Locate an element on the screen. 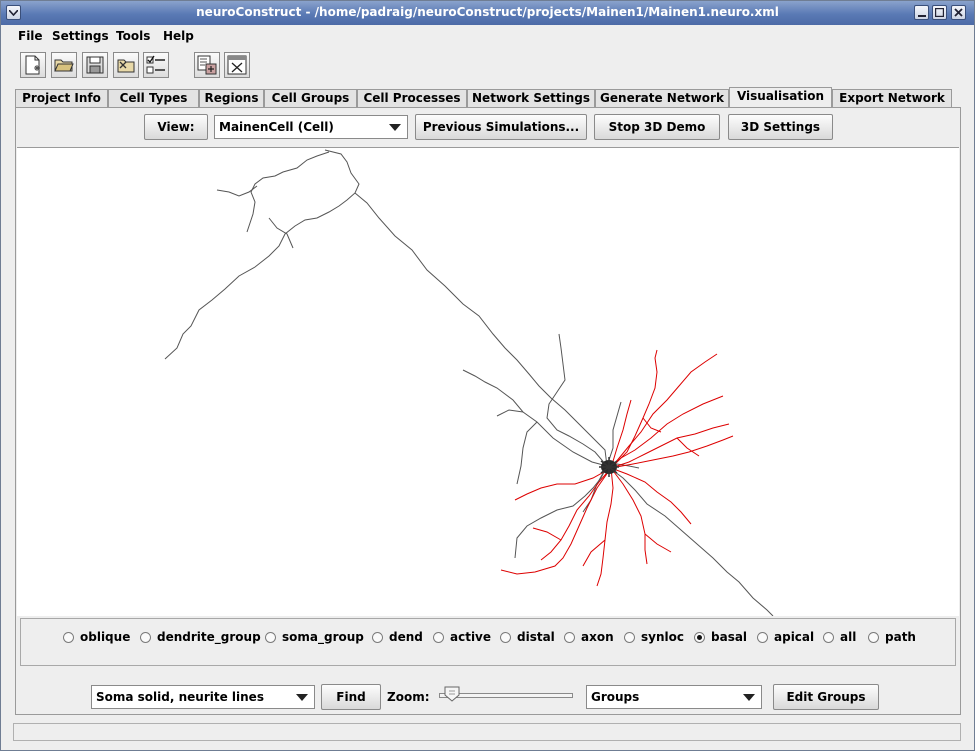 Image resolution: width=975 pixels, height=751 pixels. radio-axon: axon is located at coordinates (589, 637).